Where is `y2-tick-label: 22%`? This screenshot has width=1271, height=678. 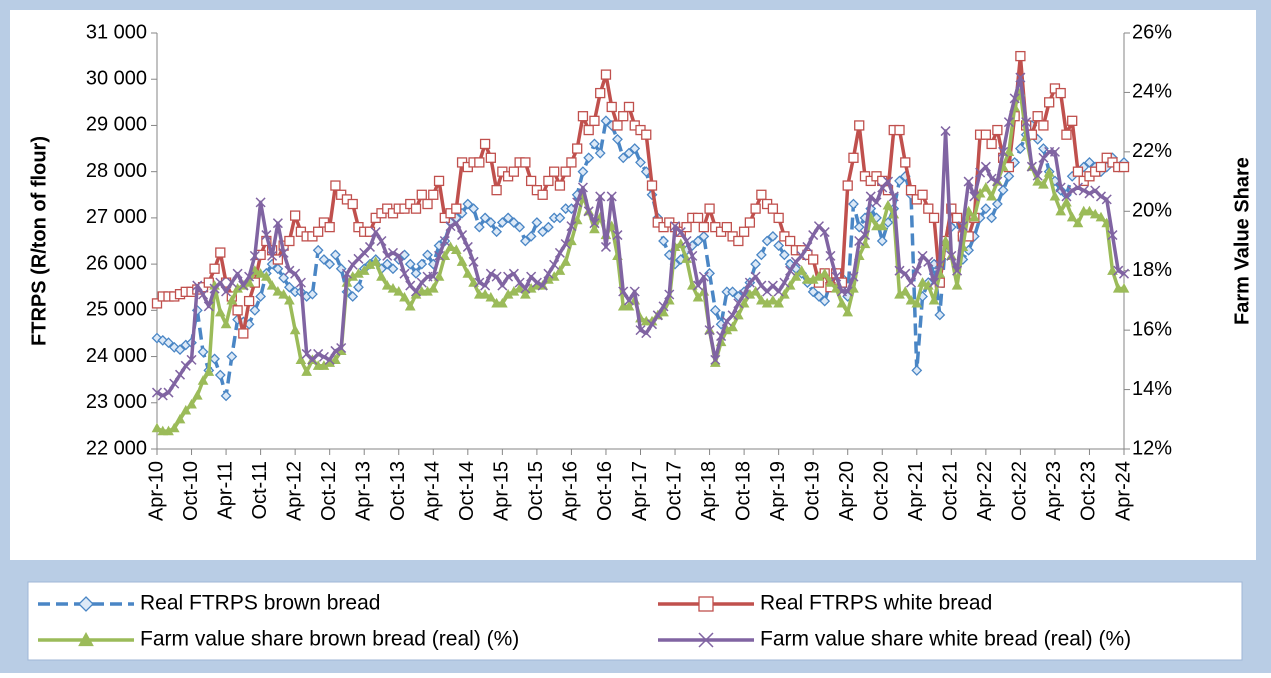 y2-tick-label: 22% is located at coordinates (1152, 151).